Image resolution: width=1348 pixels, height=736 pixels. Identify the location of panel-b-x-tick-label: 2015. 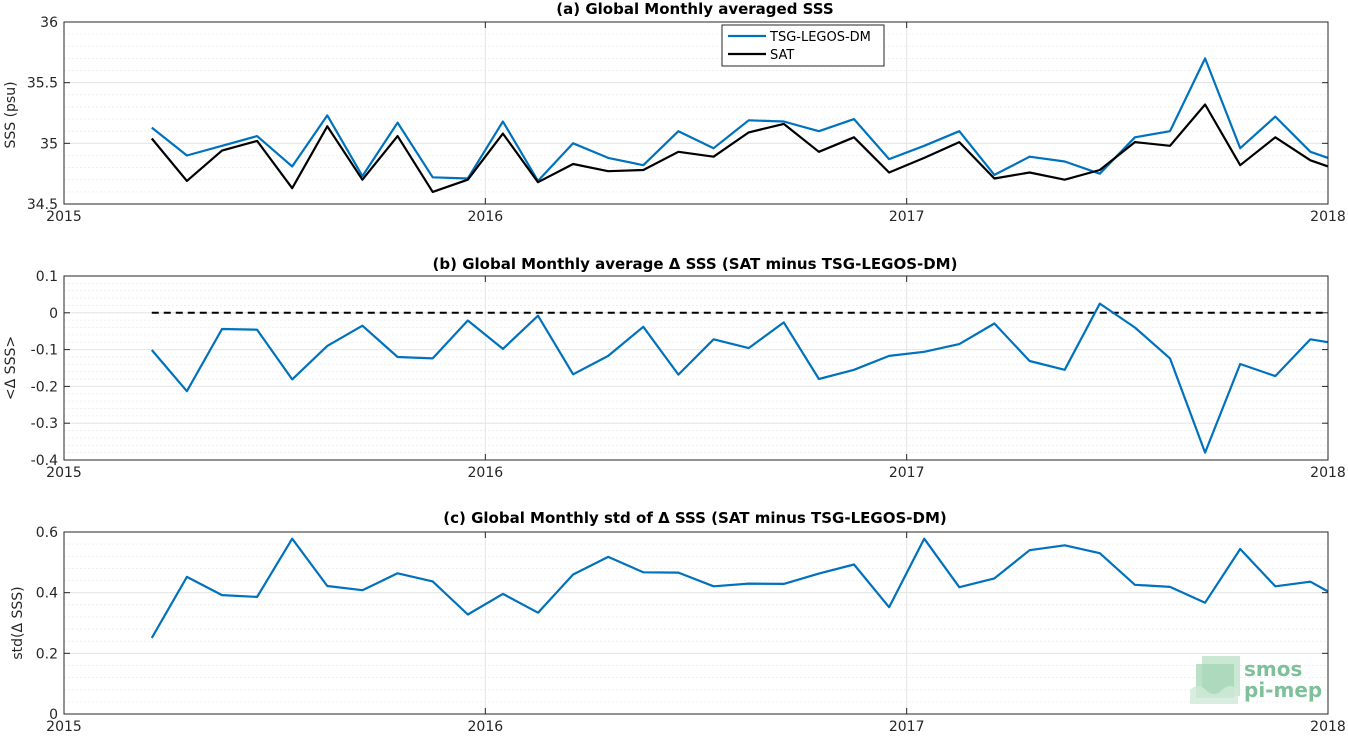
(64, 473).